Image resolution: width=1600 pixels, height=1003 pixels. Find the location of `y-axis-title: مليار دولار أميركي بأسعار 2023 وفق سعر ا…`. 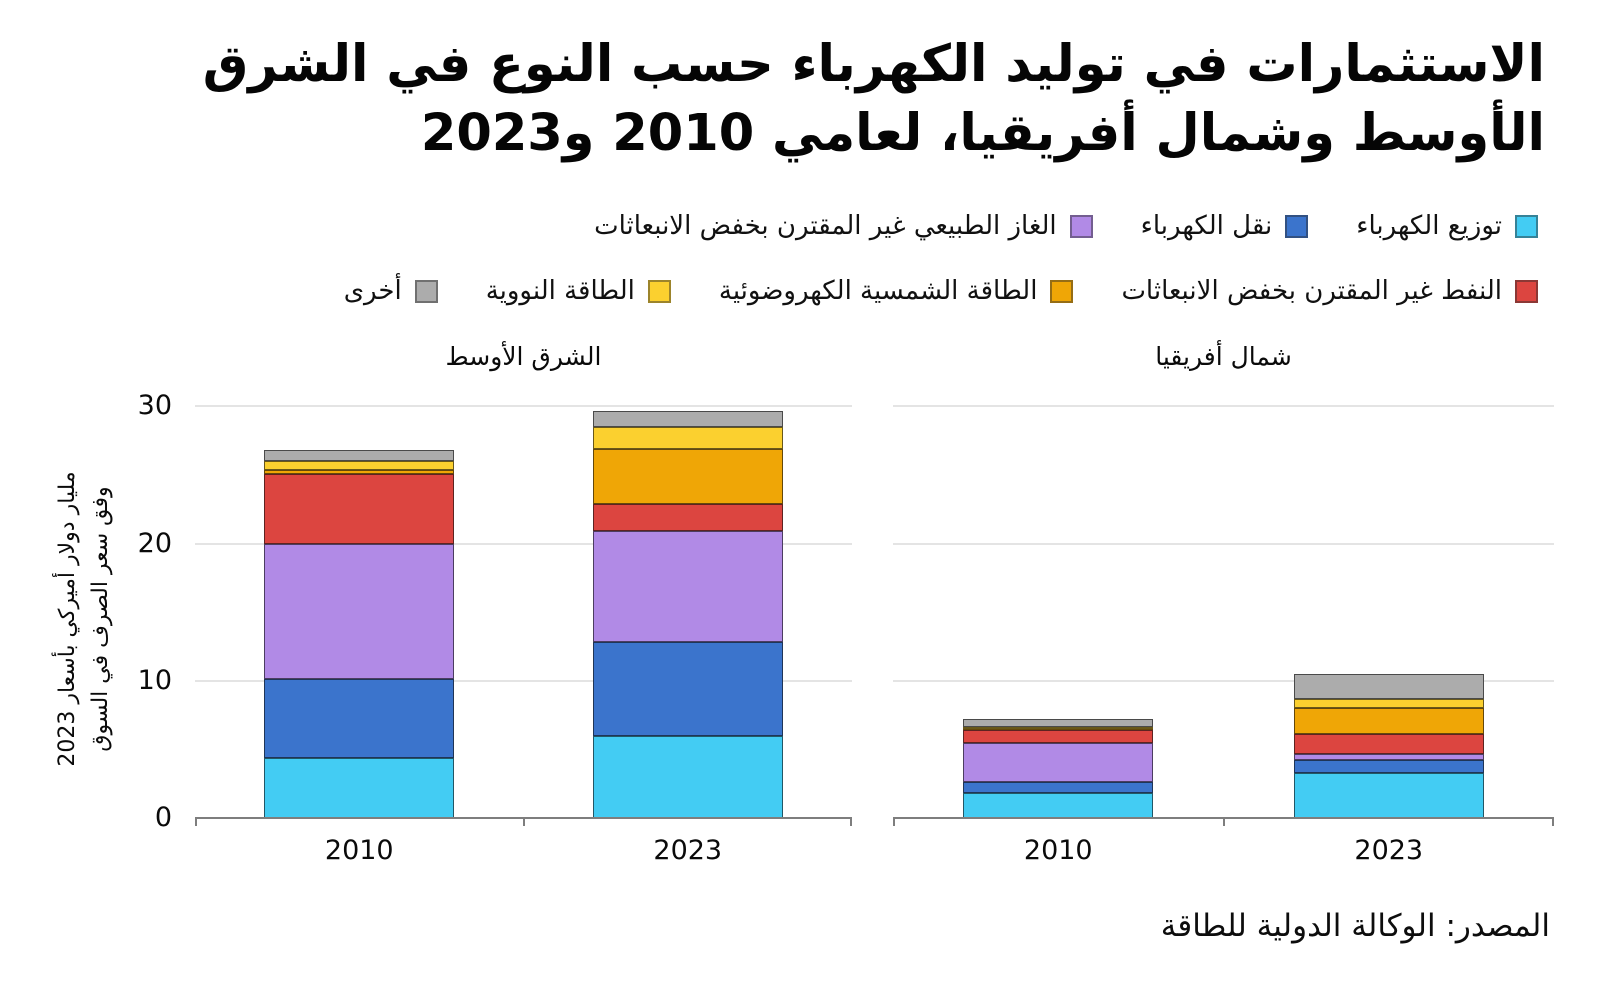

y-axis-title: مليار دولار أميركي بأسعار 2023 وفق سعر ا… is located at coordinates (85, 619).